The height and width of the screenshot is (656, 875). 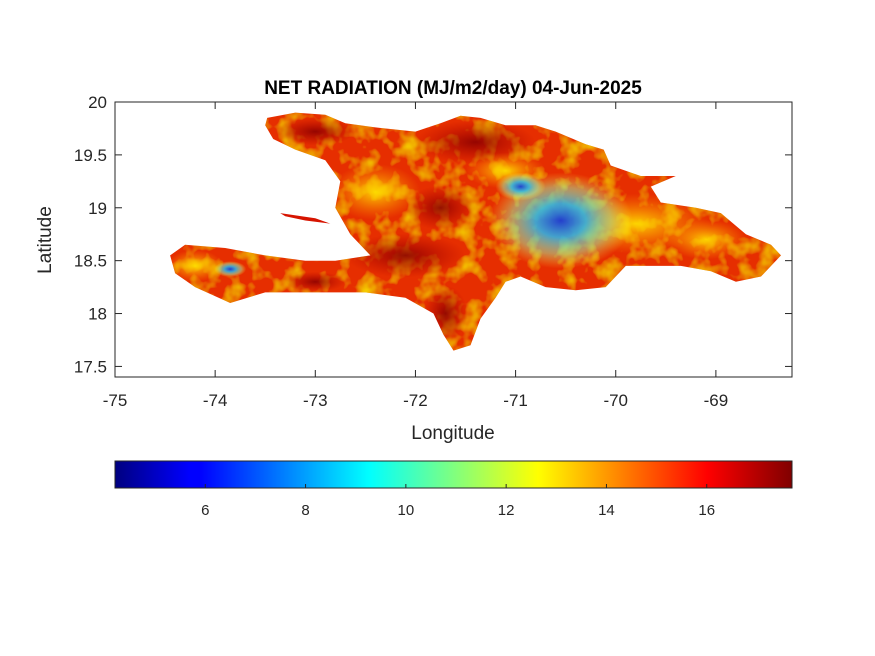 What do you see at coordinates (115, 400) in the screenshot?
I see `x-tick-label: -75` at bounding box center [115, 400].